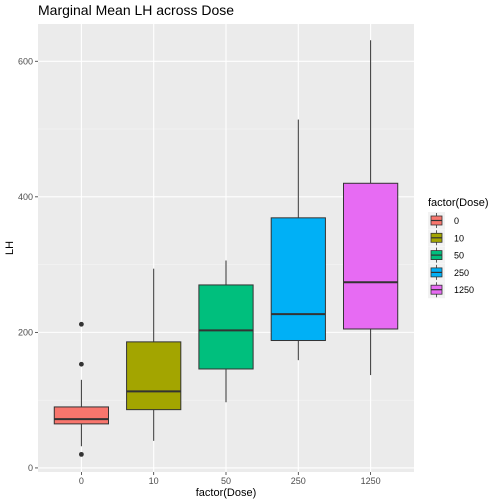 This screenshot has width=504, height=504. I want to click on chart-title: Marginal Mean LH across Dose, so click(136, 10).